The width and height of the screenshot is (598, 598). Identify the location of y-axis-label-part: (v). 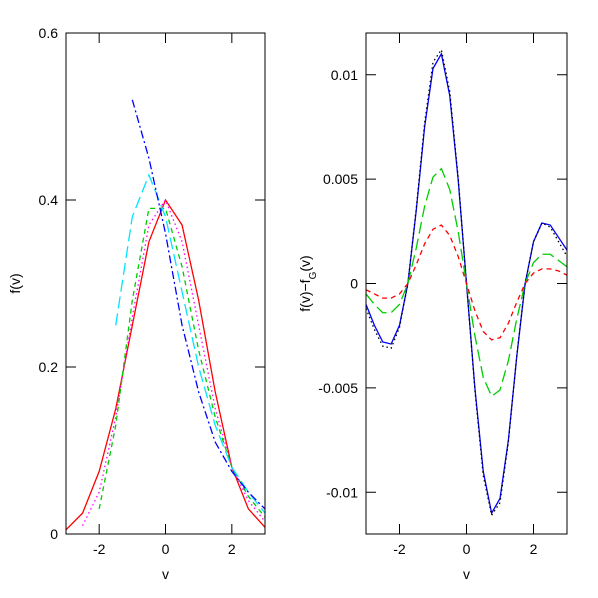
(305, 263).